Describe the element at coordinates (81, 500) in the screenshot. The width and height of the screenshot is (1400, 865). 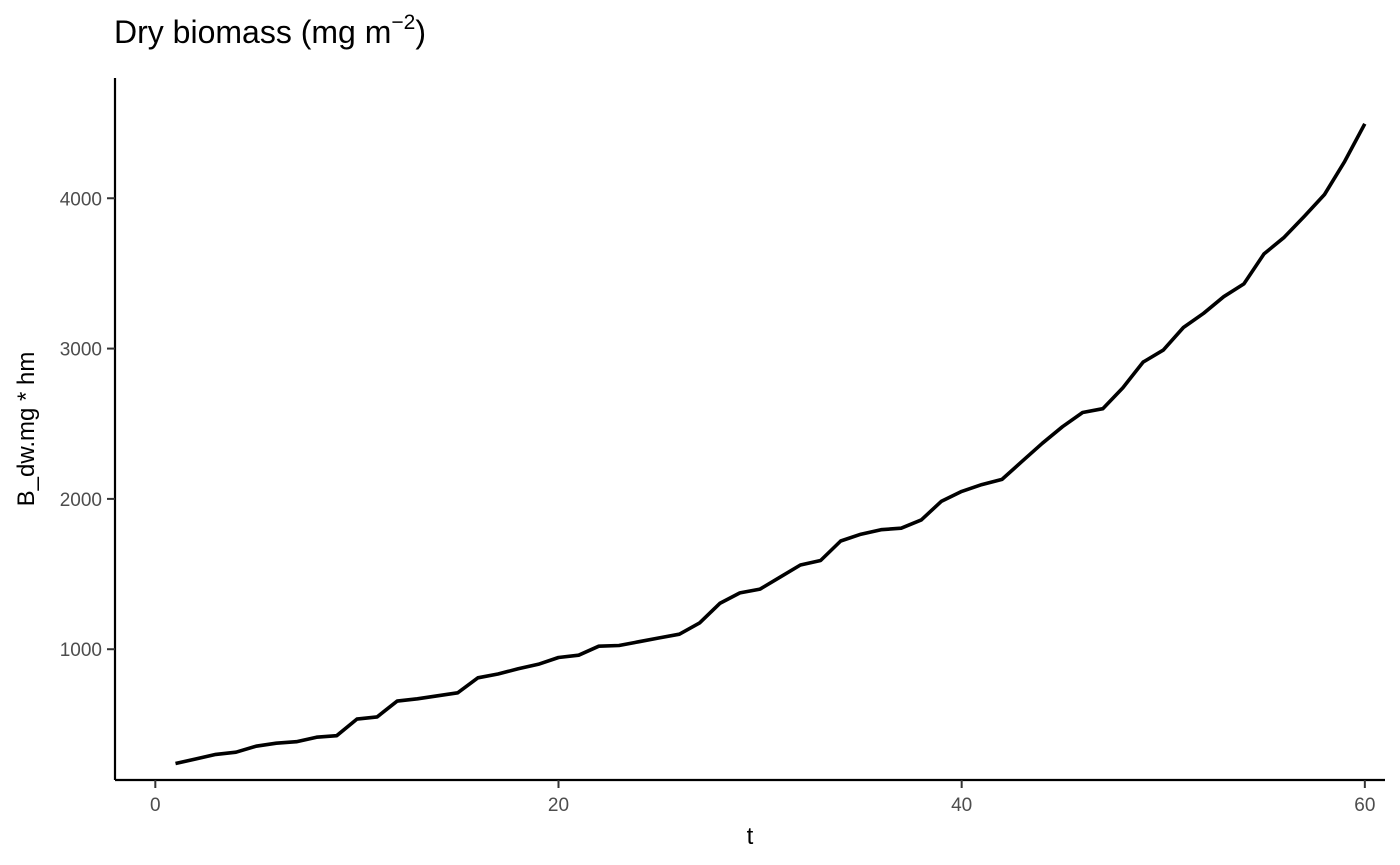
I see `y-tick-label: 2000` at that location.